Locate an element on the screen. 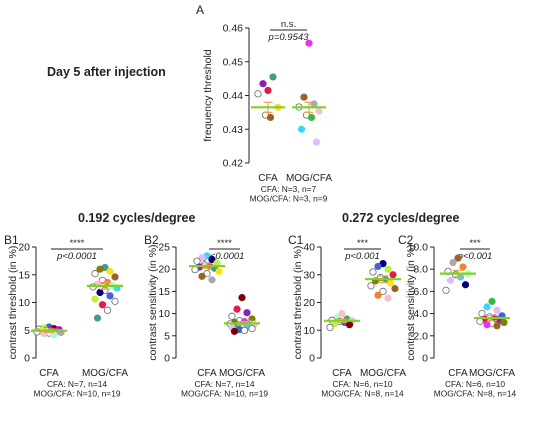 Image resolution: width=550 pixels, height=428 pixels. p-value-label: p=0.9543 is located at coordinates (289, 37).